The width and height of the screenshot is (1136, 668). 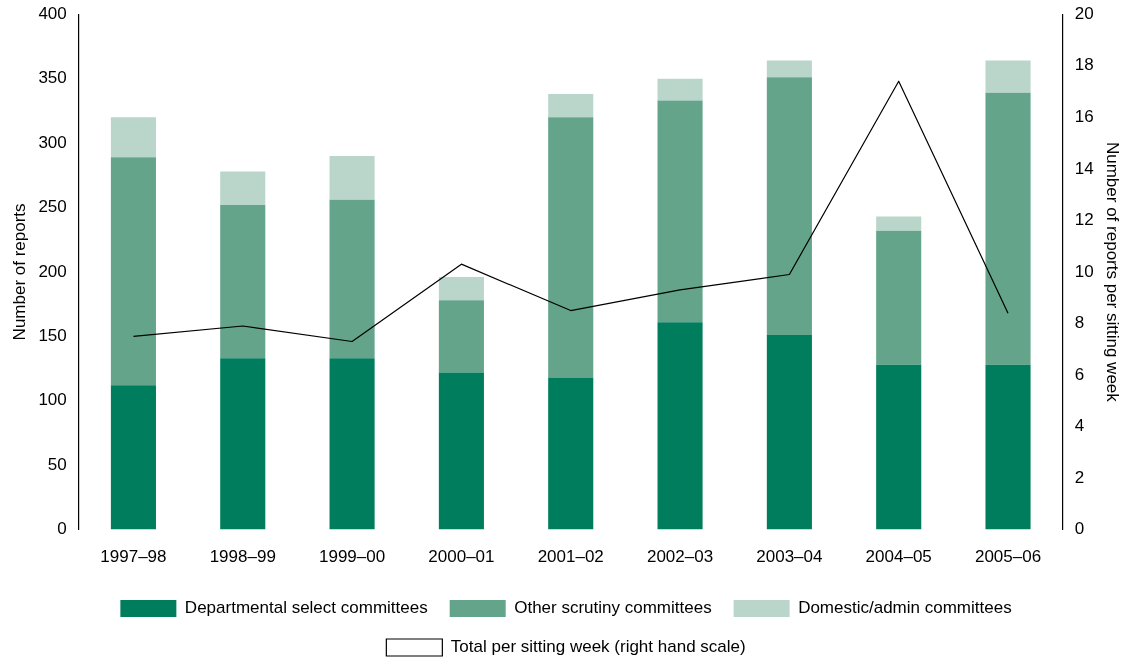 What do you see at coordinates (52, 271) in the screenshot?
I see `y-tick-label: 200` at bounding box center [52, 271].